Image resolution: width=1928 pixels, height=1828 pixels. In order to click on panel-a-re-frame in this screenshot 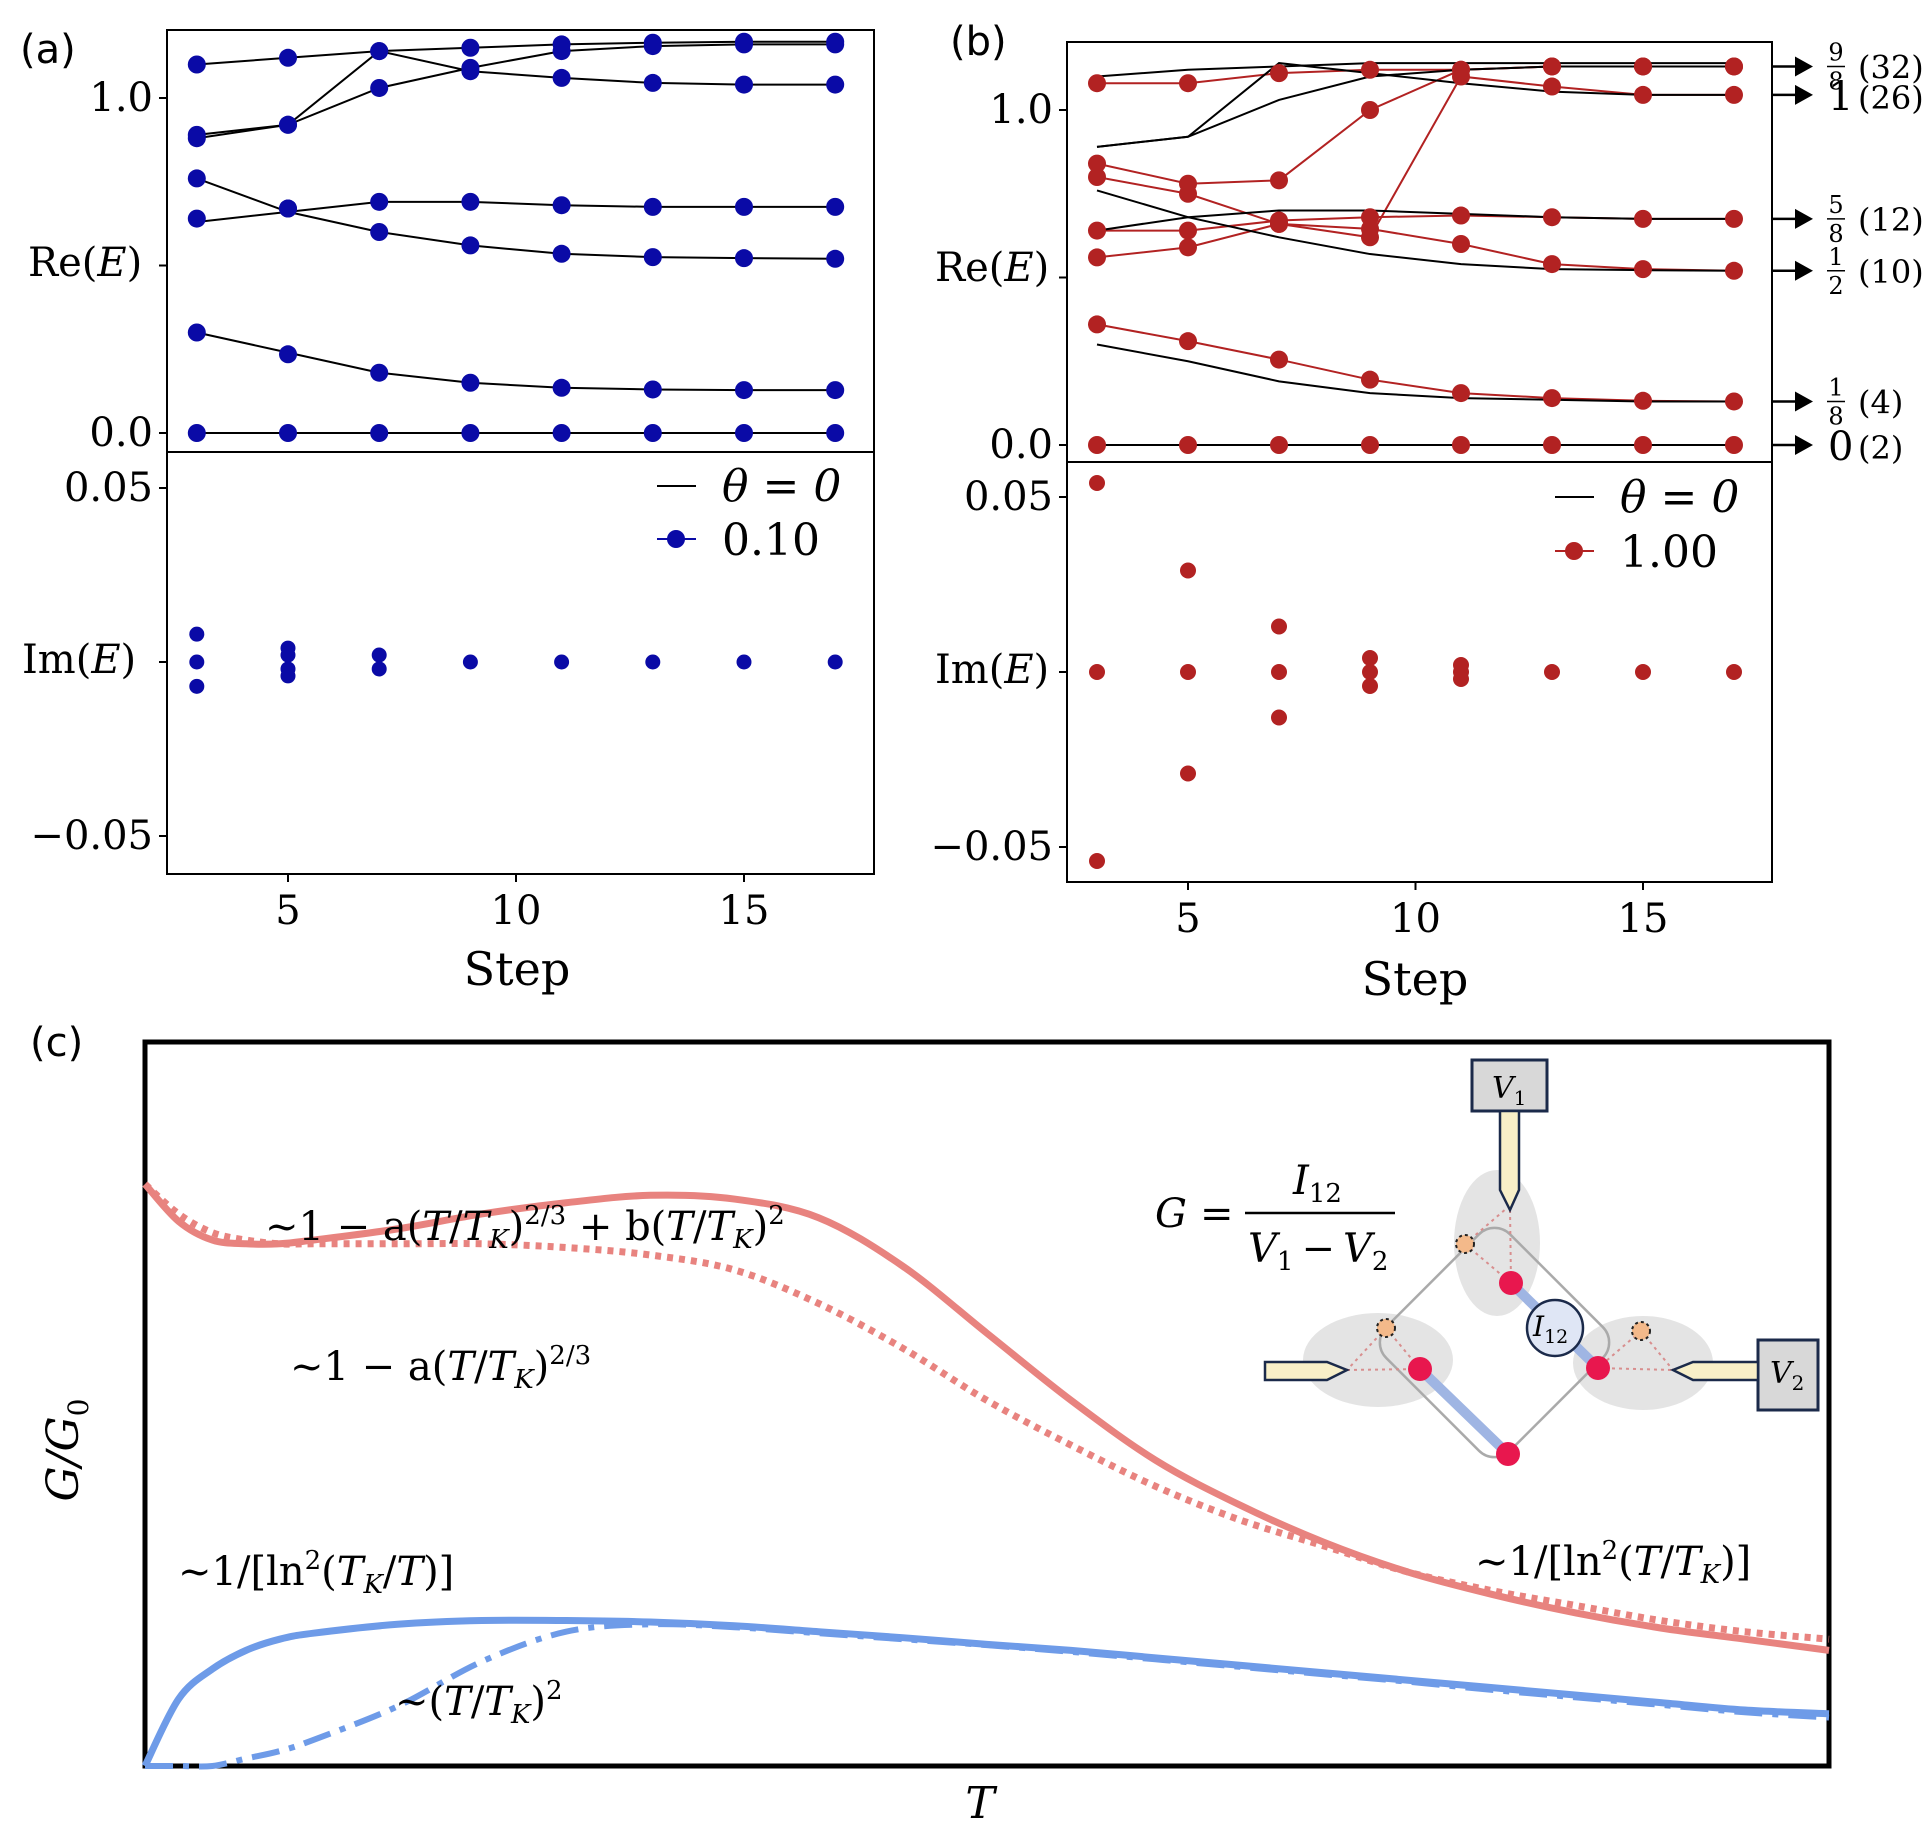, I will do `click(520, 241)`.